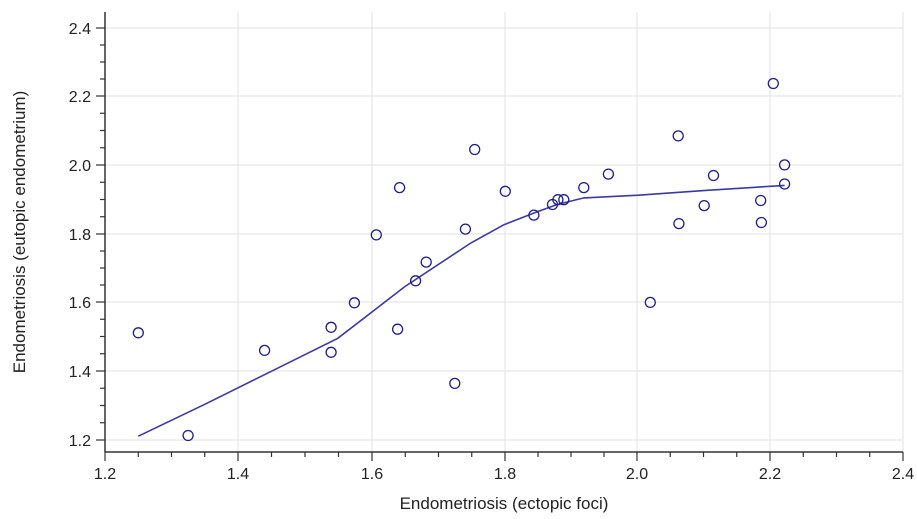 The height and width of the screenshot is (519, 917). I want to click on x-tick-label: 2.4, so click(903, 474).